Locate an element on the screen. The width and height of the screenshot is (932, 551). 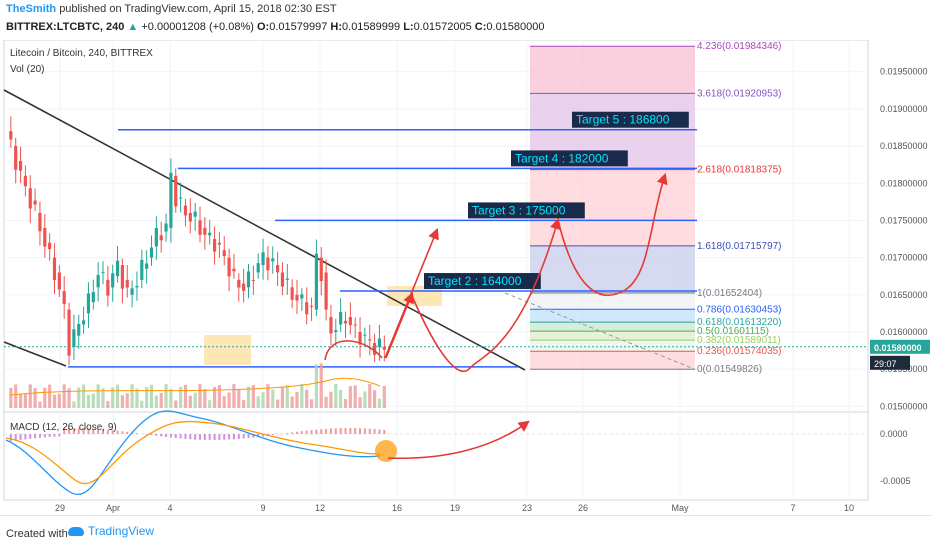
close-value: 0.01580000 is located at coordinates (515, 27).